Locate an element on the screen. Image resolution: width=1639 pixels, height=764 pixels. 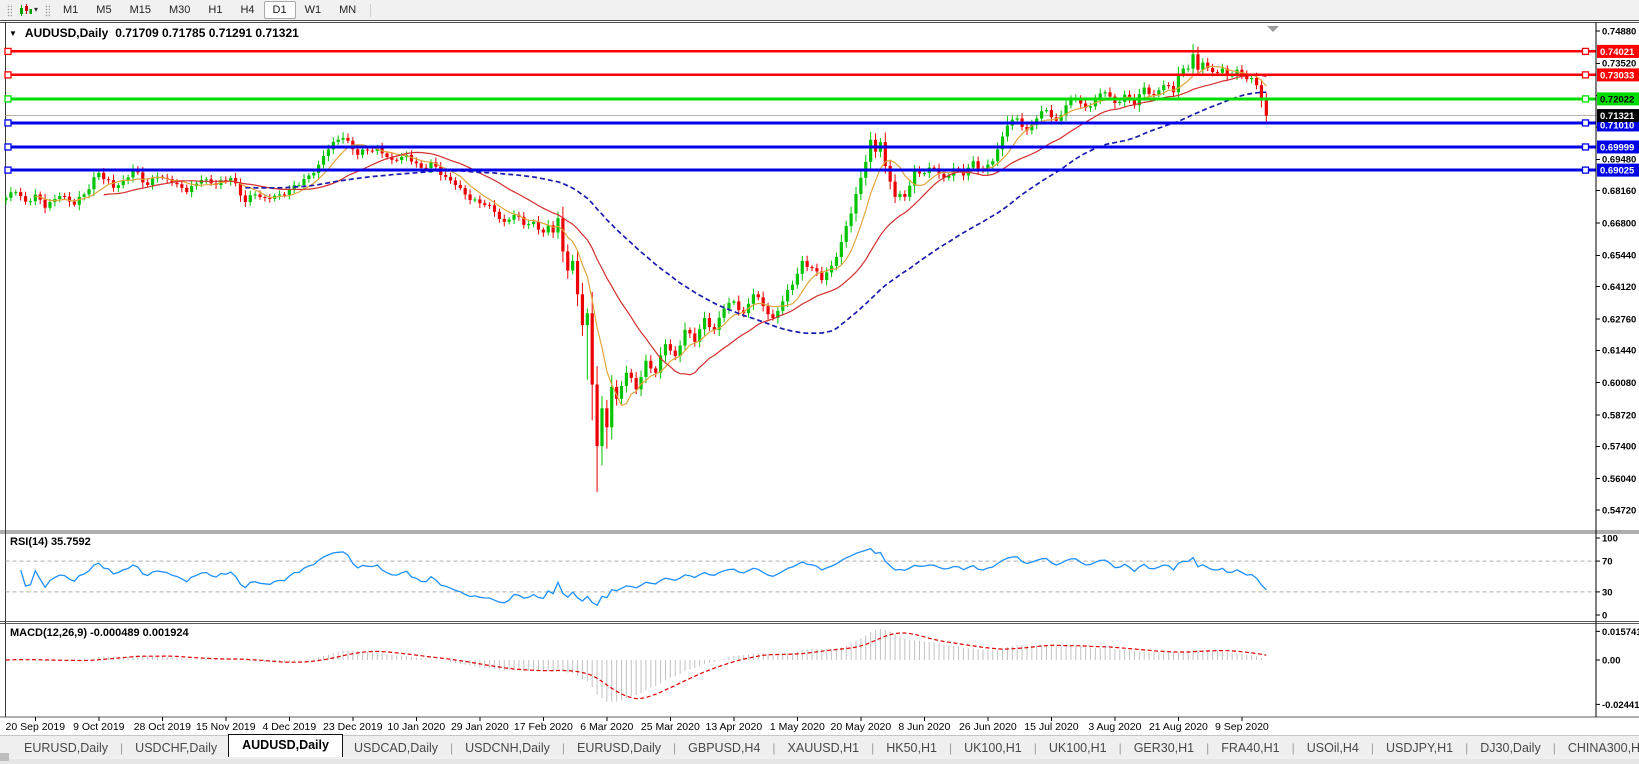
chart-tab-china300h1-16: CHINA300,H1 is located at coordinates (1603, 747).